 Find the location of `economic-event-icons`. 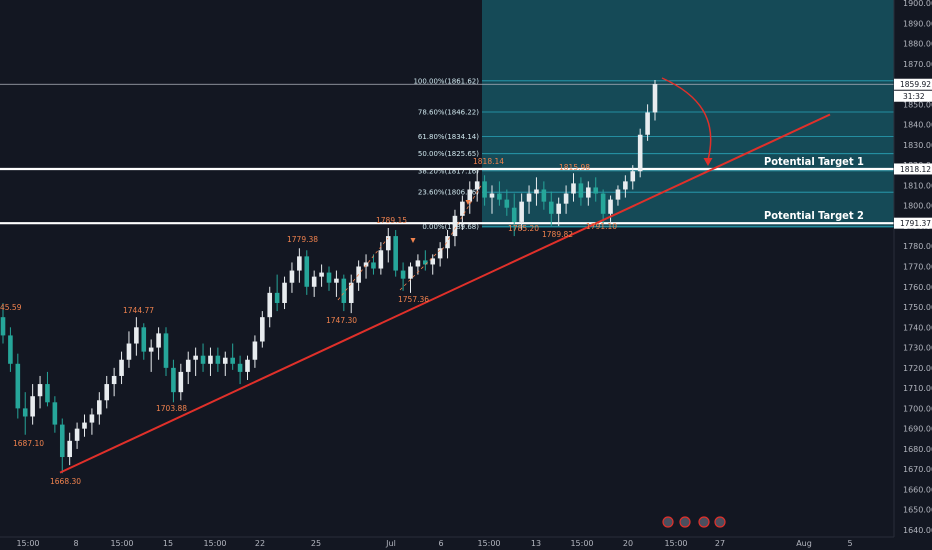

economic-event-icons is located at coordinates (694, 522).